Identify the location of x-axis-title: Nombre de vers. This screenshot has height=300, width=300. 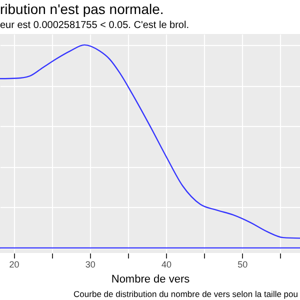
(150, 280).